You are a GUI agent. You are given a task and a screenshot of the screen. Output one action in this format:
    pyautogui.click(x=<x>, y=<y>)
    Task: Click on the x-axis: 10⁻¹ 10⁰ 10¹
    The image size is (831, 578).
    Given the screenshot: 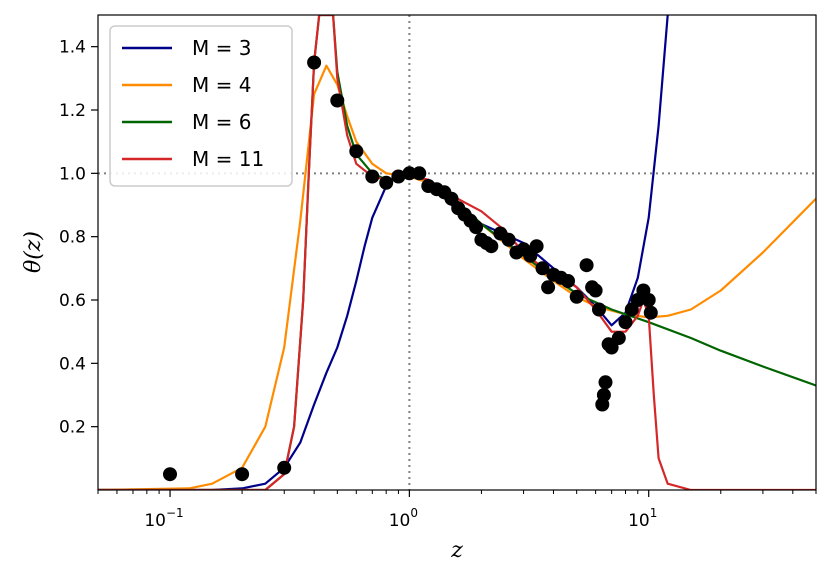 What is the action you would take?
    pyautogui.click(x=457, y=510)
    